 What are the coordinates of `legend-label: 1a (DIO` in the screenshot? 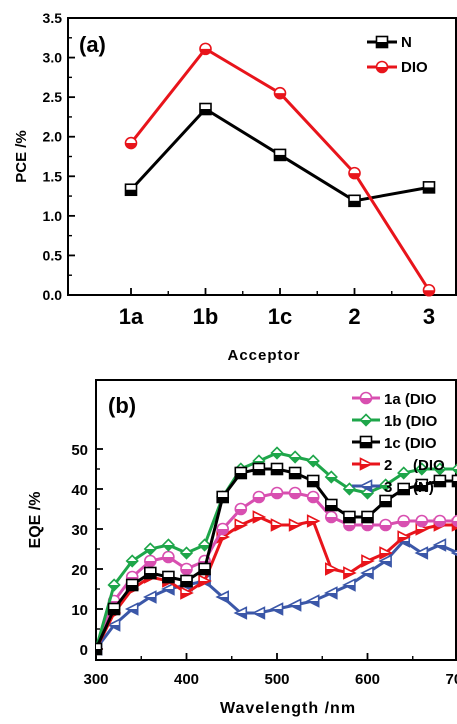 It's located at (410, 399).